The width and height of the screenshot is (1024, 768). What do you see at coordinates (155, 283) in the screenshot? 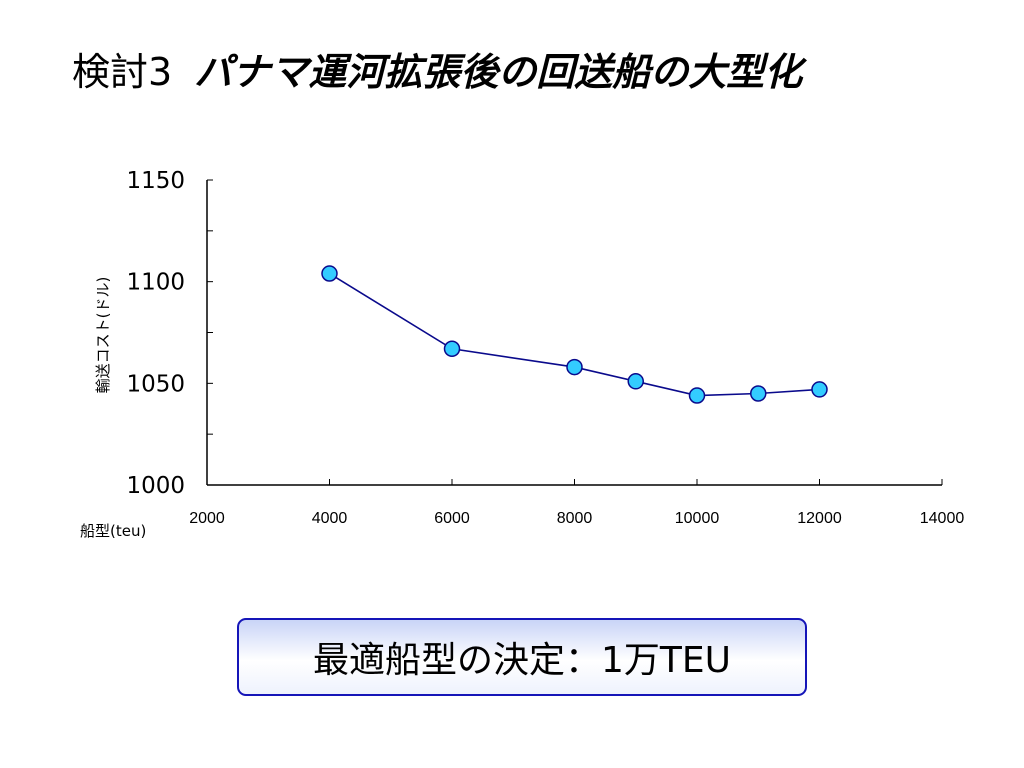
I see `y-tick-label: 1100` at bounding box center [155, 283].